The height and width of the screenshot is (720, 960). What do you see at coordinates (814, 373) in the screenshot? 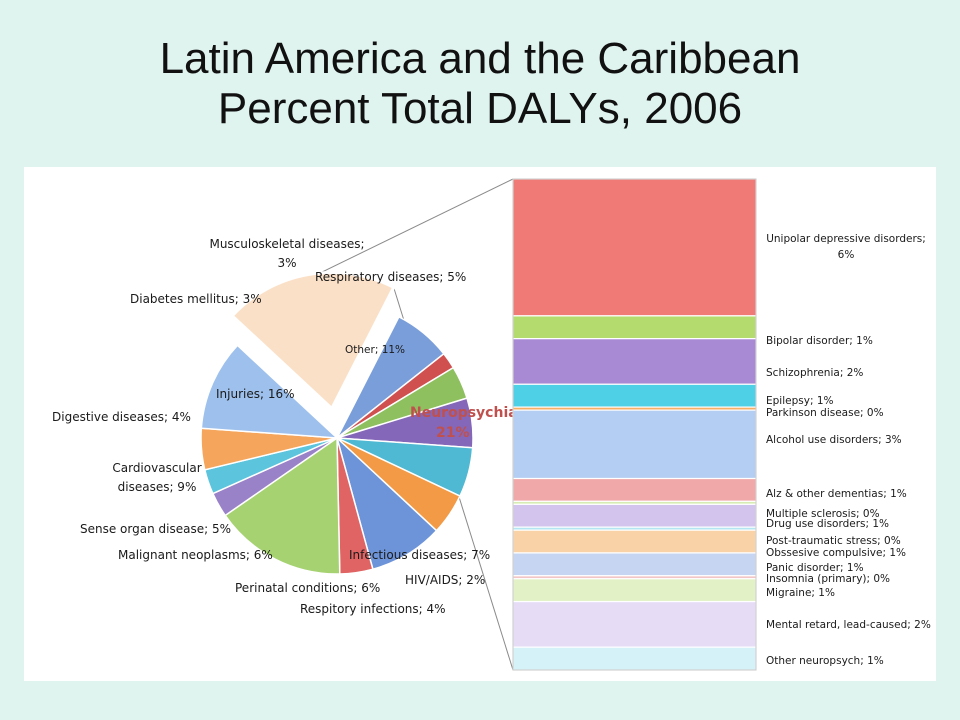
I see `bar-label-schizophrenia: Schizophrenia; 2%` at bounding box center [814, 373].